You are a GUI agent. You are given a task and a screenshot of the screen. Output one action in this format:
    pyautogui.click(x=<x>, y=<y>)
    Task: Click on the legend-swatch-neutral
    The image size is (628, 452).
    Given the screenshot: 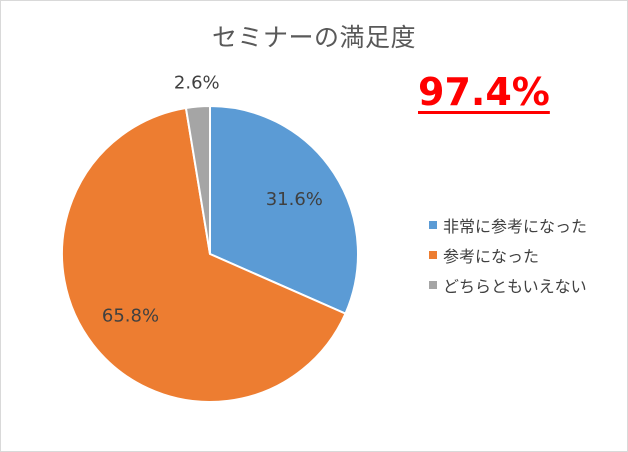 What is the action you would take?
    pyautogui.click(x=433, y=285)
    